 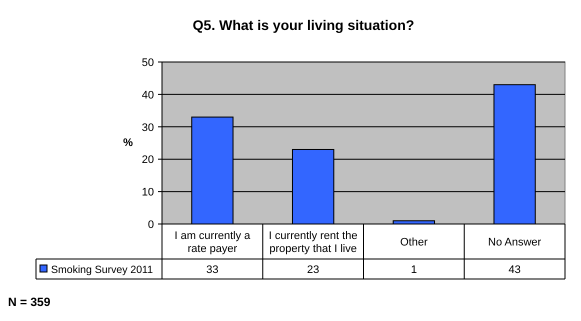 What do you see at coordinates (148, 160) in the screenshot?
I see `y-tick-label: 20` at bounding box center [148, 160].